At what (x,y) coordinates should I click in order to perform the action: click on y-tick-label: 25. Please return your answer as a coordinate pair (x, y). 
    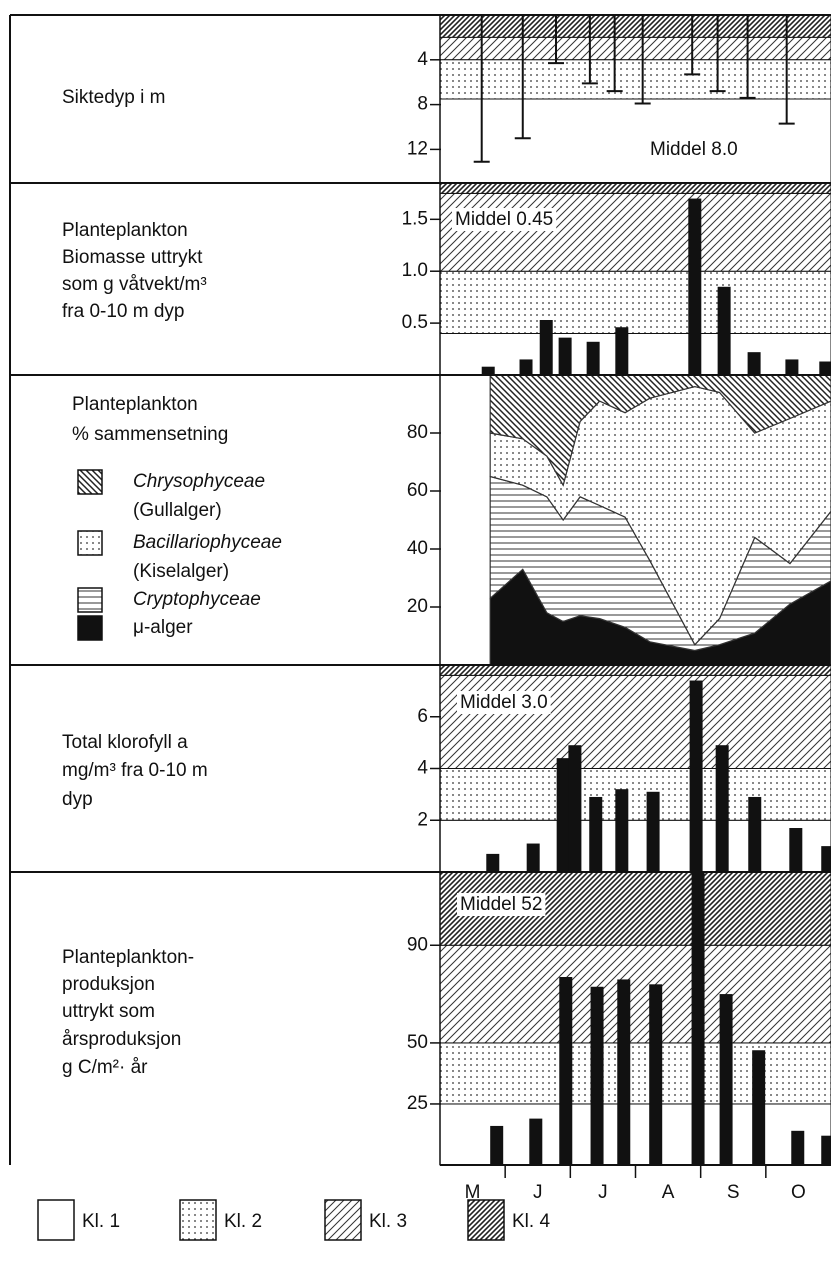
    Looking at the image, I should click on (417, 1103).